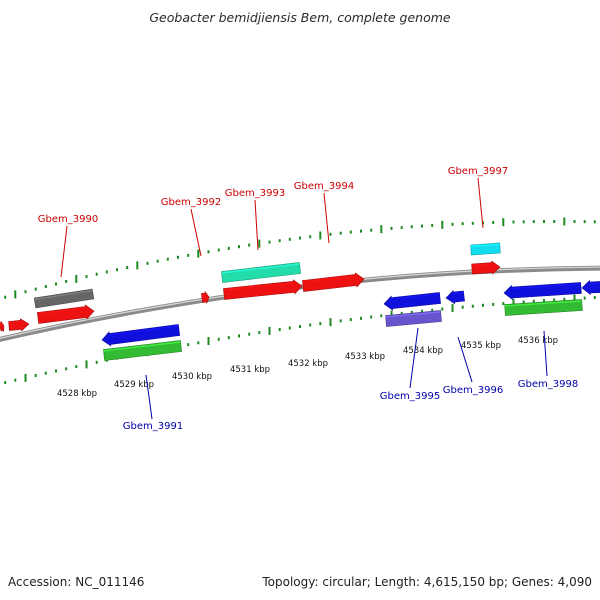 This screenshot has height=600, width=600. Describe the element at coordinates (141, 335) in the screenshot. I see `gene-feature-gbem-3991-cds` at that location.